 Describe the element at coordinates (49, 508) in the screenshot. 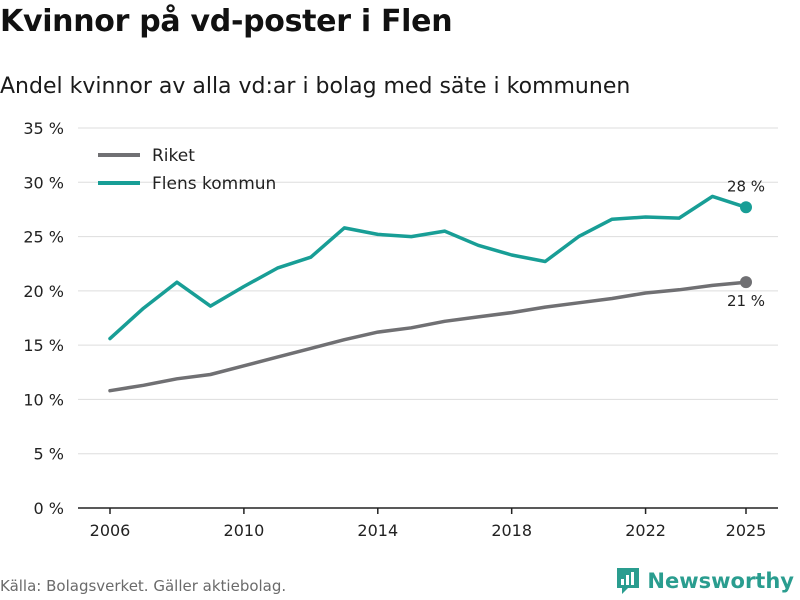

I see `y-tick-label: 0 %` at that location.